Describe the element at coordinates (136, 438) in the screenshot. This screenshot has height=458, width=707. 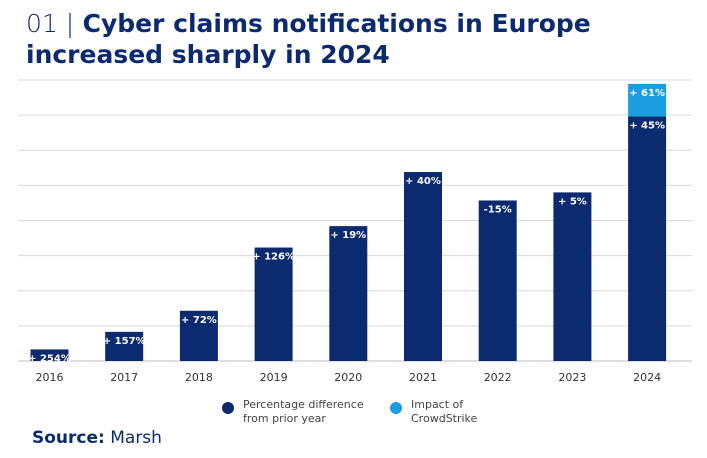
I see `source-name: Marsh` at that location.